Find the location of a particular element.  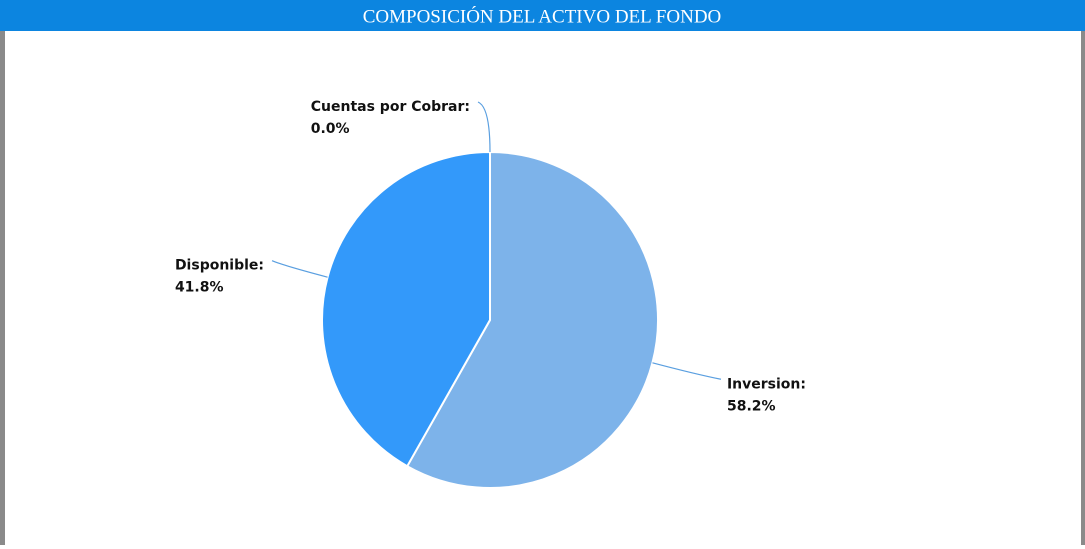

slice-label: Inversion: is located at coordinates (766, 384).